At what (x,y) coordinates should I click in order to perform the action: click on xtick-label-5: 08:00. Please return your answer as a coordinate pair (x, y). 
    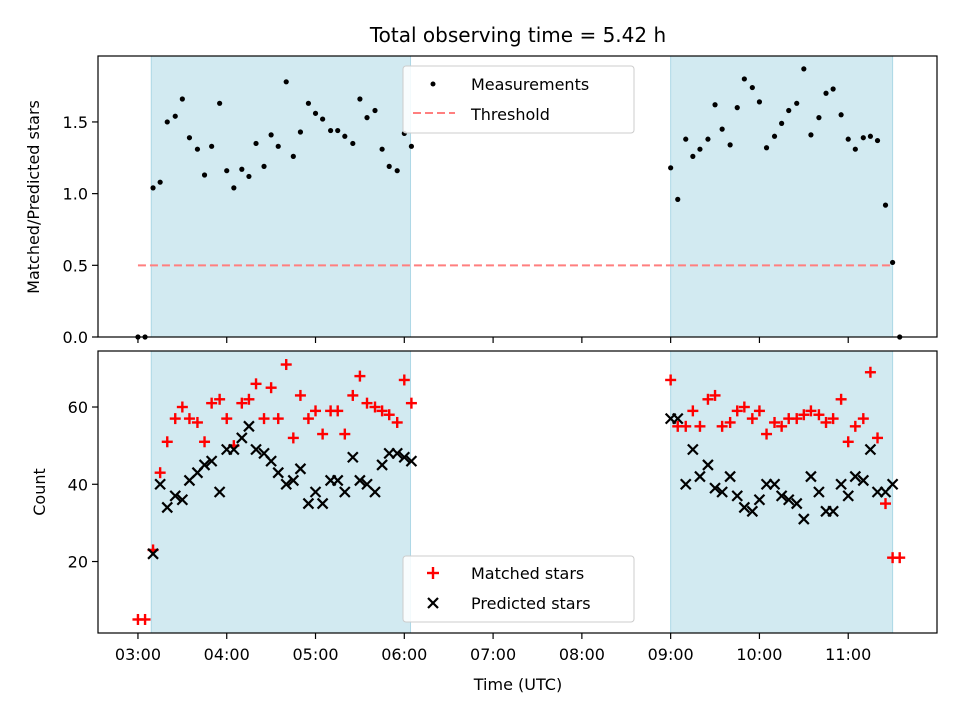
    Looking at the image, I should click on (582, 654).